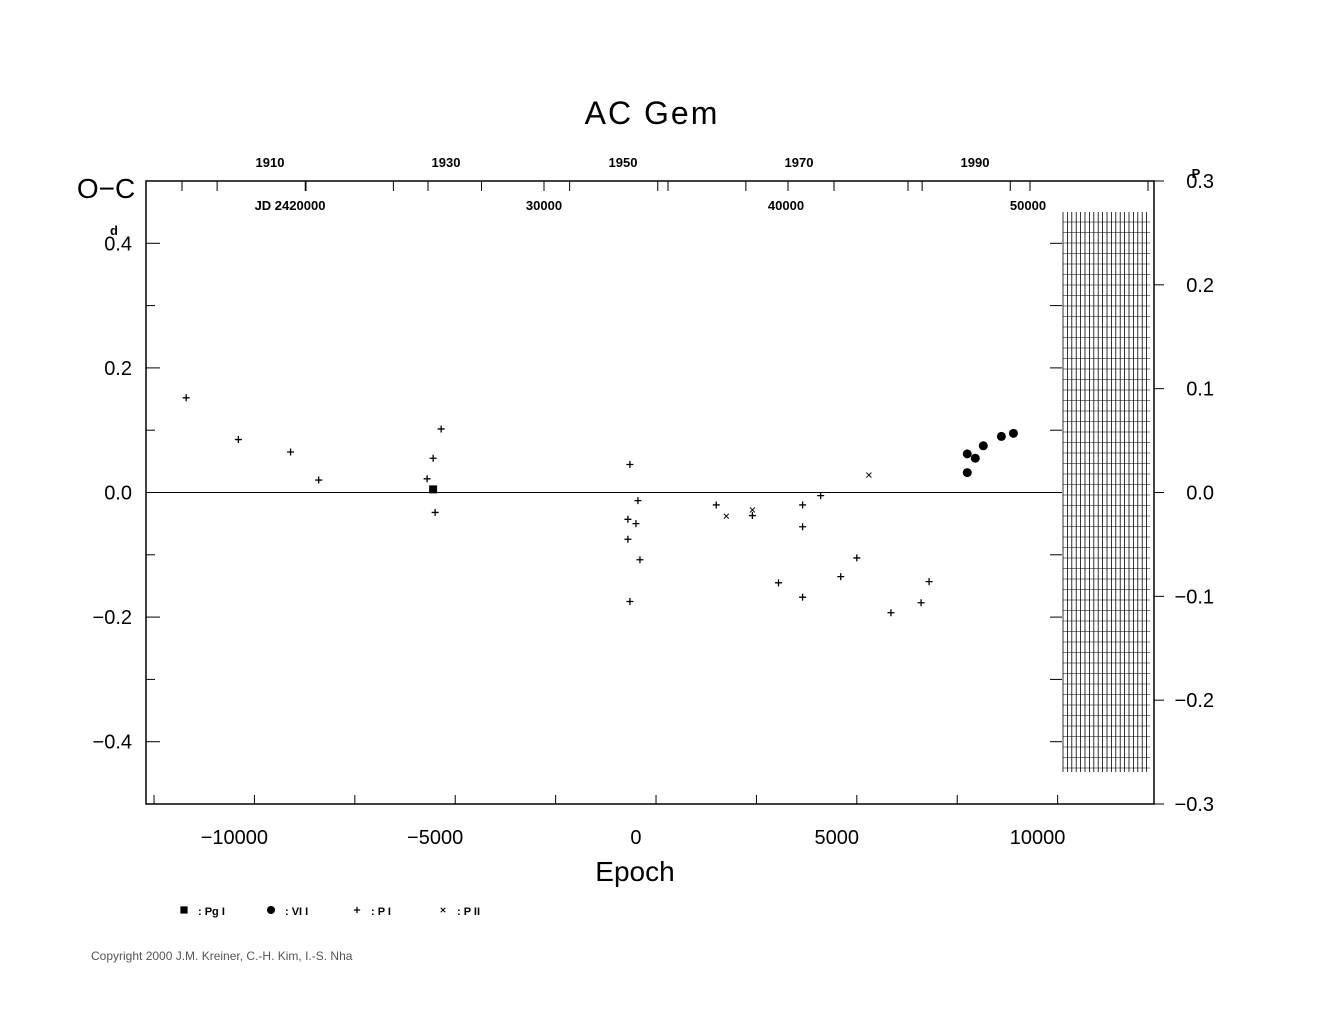 Image resolution: width=1325 pixels, height=1020 pixels. Describe the element at coordinates (468, 912) in the screenshot. I see `legend-label: : P II` at that location.